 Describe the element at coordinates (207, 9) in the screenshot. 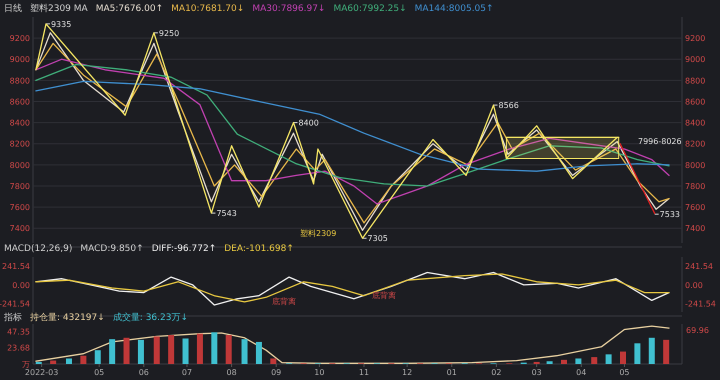

I see `text: MA10:7681.70↓` at that location.